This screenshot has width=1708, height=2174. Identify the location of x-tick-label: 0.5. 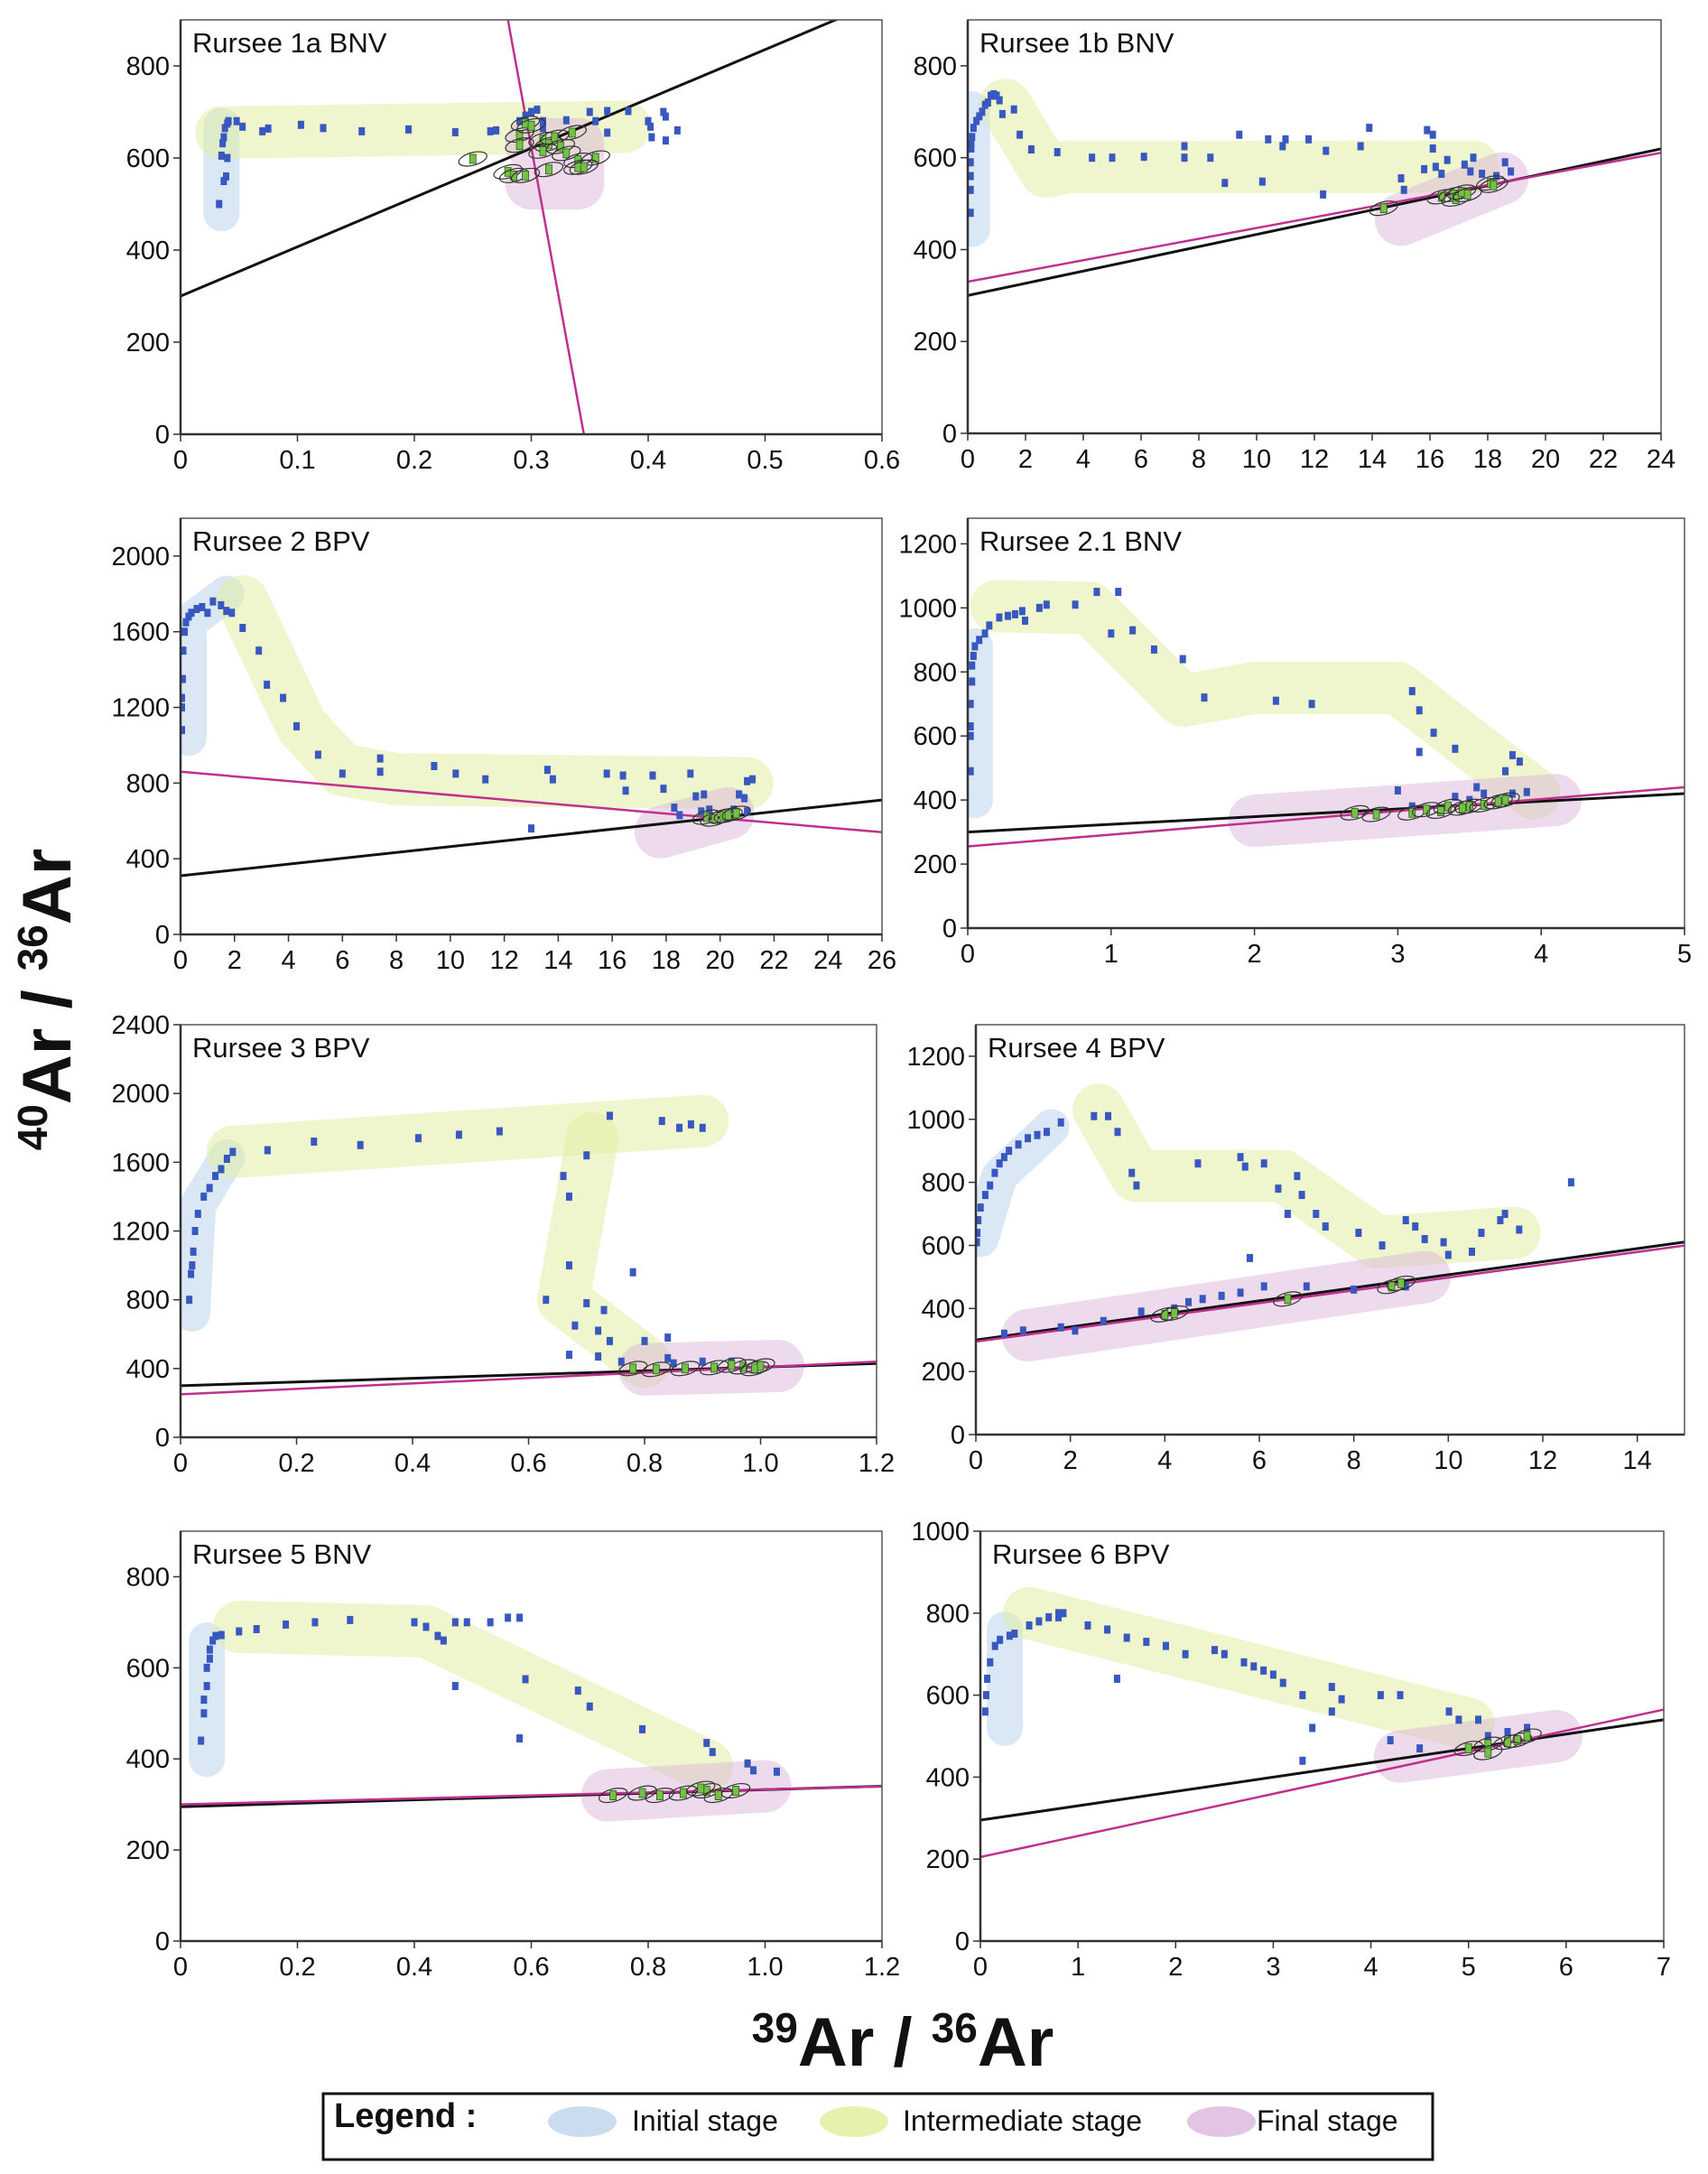
(765, 461).